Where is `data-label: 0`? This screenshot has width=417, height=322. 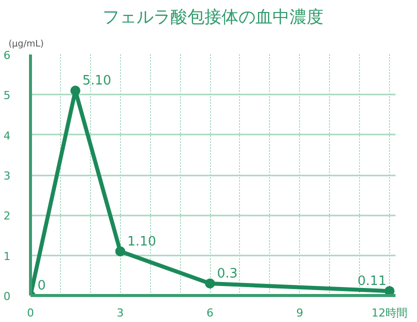 data-label: 0 is located at coordinates (42, 286).